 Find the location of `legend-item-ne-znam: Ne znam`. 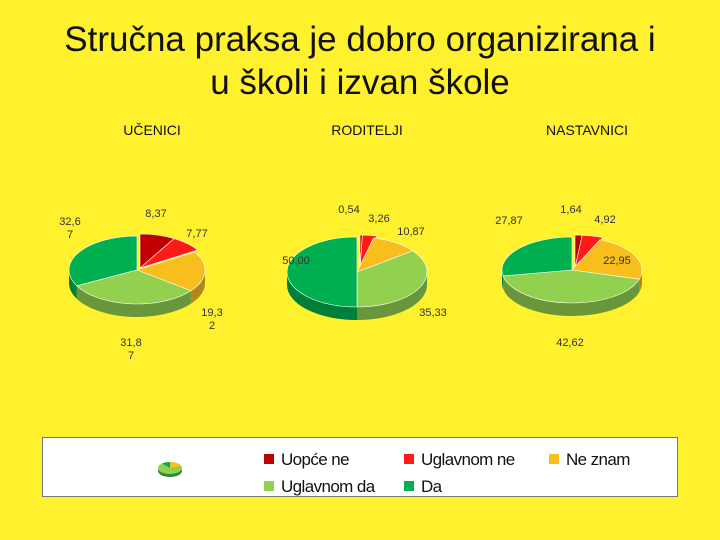

legend-item-ne-znam: Ne znam is located at coordinates (589, 460).